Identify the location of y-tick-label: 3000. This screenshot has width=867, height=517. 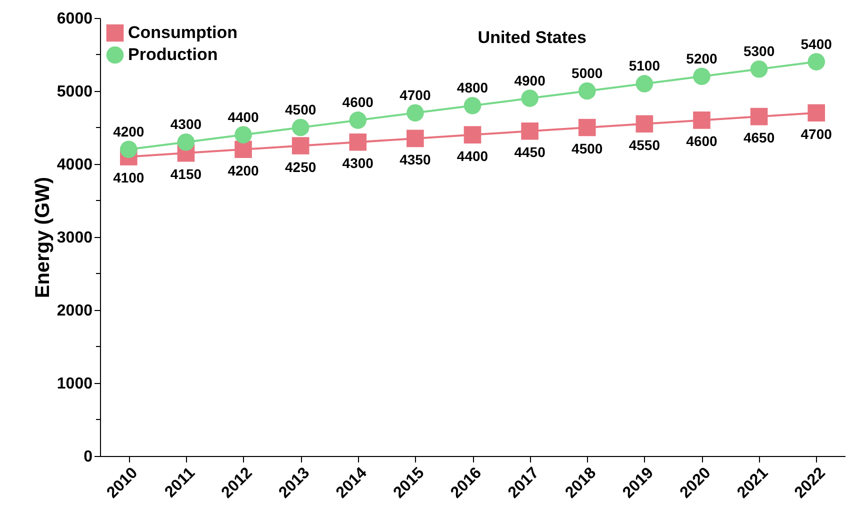
(74, 238).